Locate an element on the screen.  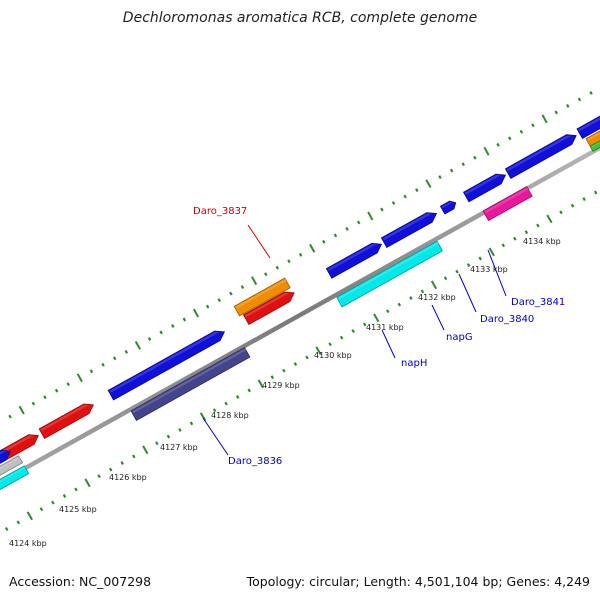
gene-feature-gray is located at coordinates (12, 465).